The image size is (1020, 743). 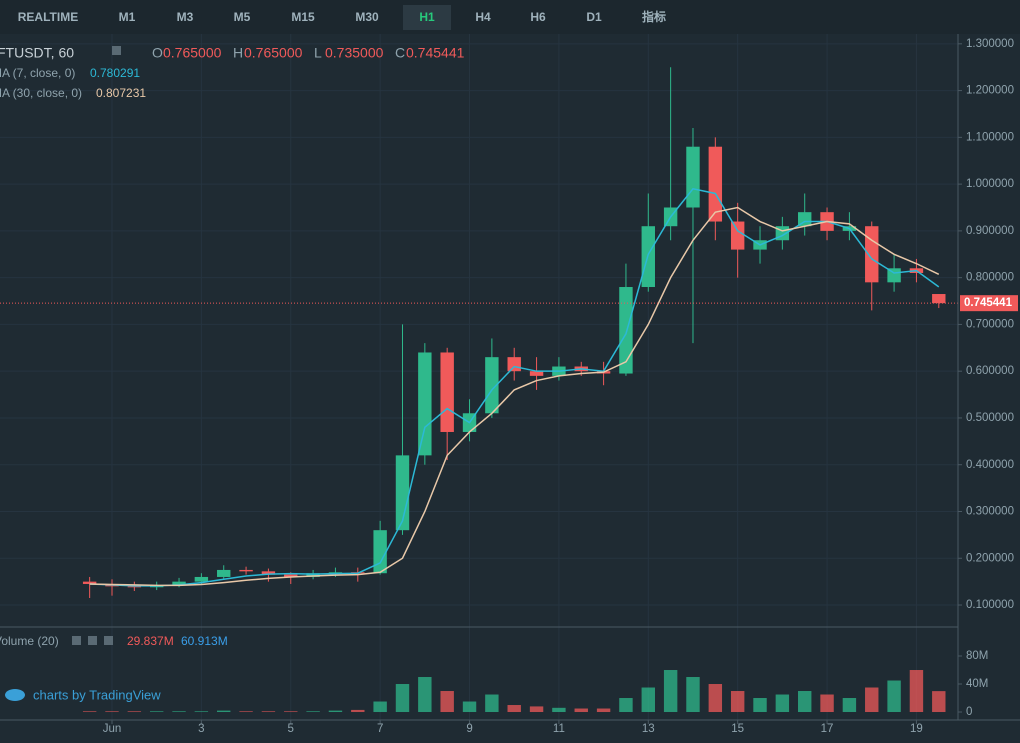 I want to click on volume-tick-label: 0, so click(x=969, y=712).